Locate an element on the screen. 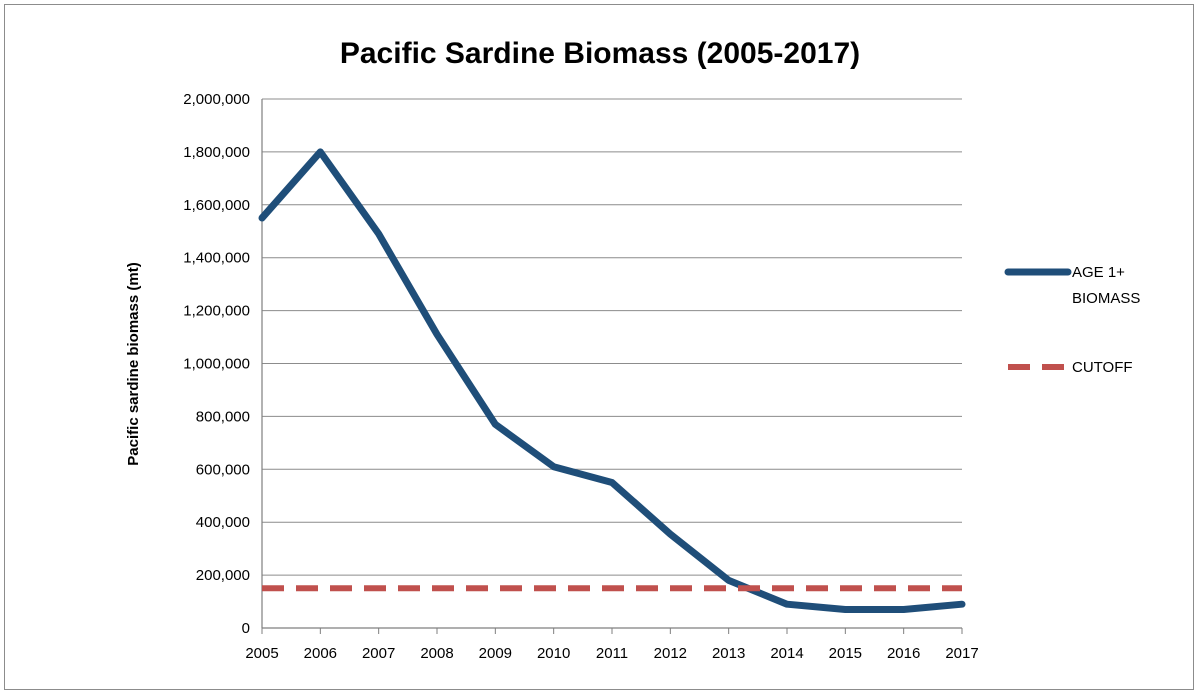 The image size is (1200, 697). legend-label: CUTOFF is located at coordinates (1102, 367).